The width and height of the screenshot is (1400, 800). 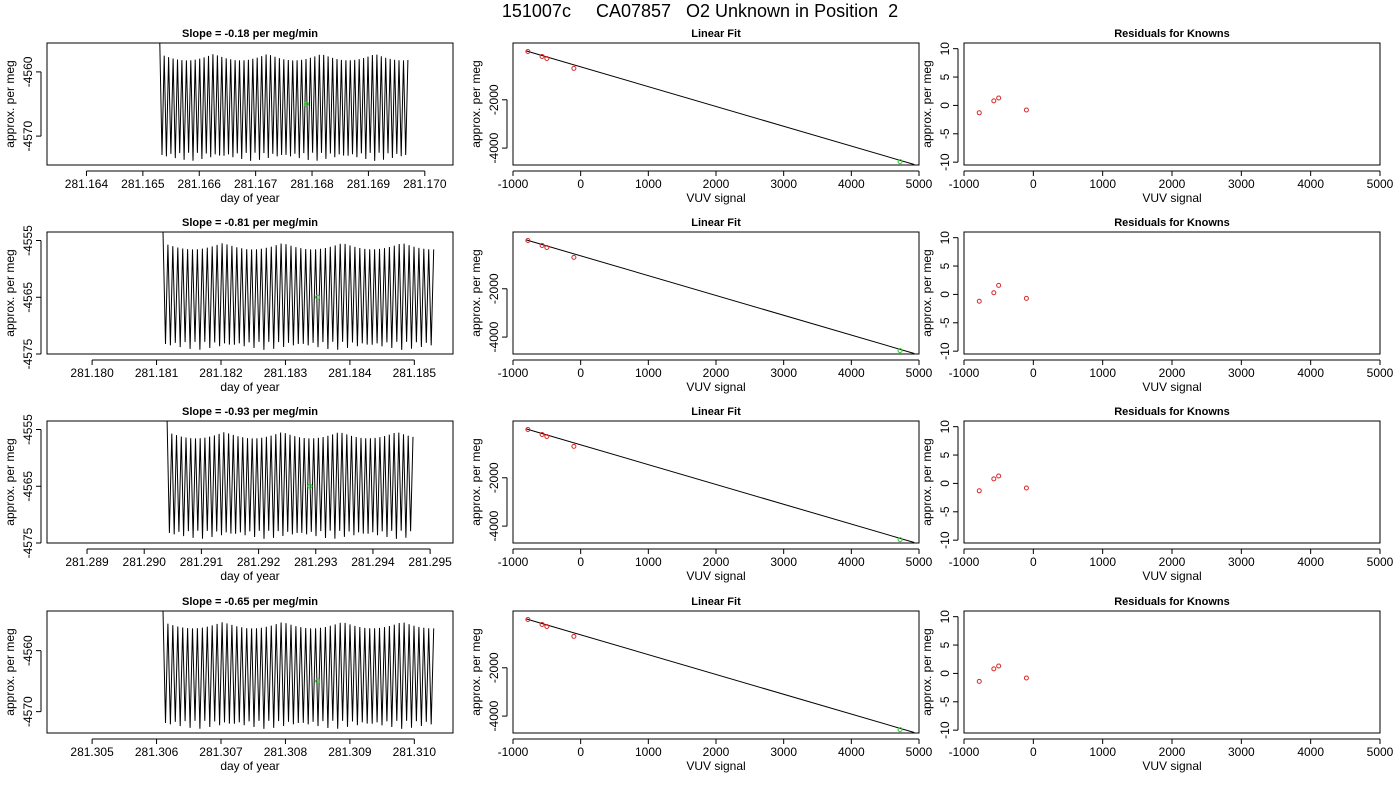 I want to click on panel-title: Slope = -0.93 per meg/min, so click(x=250, y=412).